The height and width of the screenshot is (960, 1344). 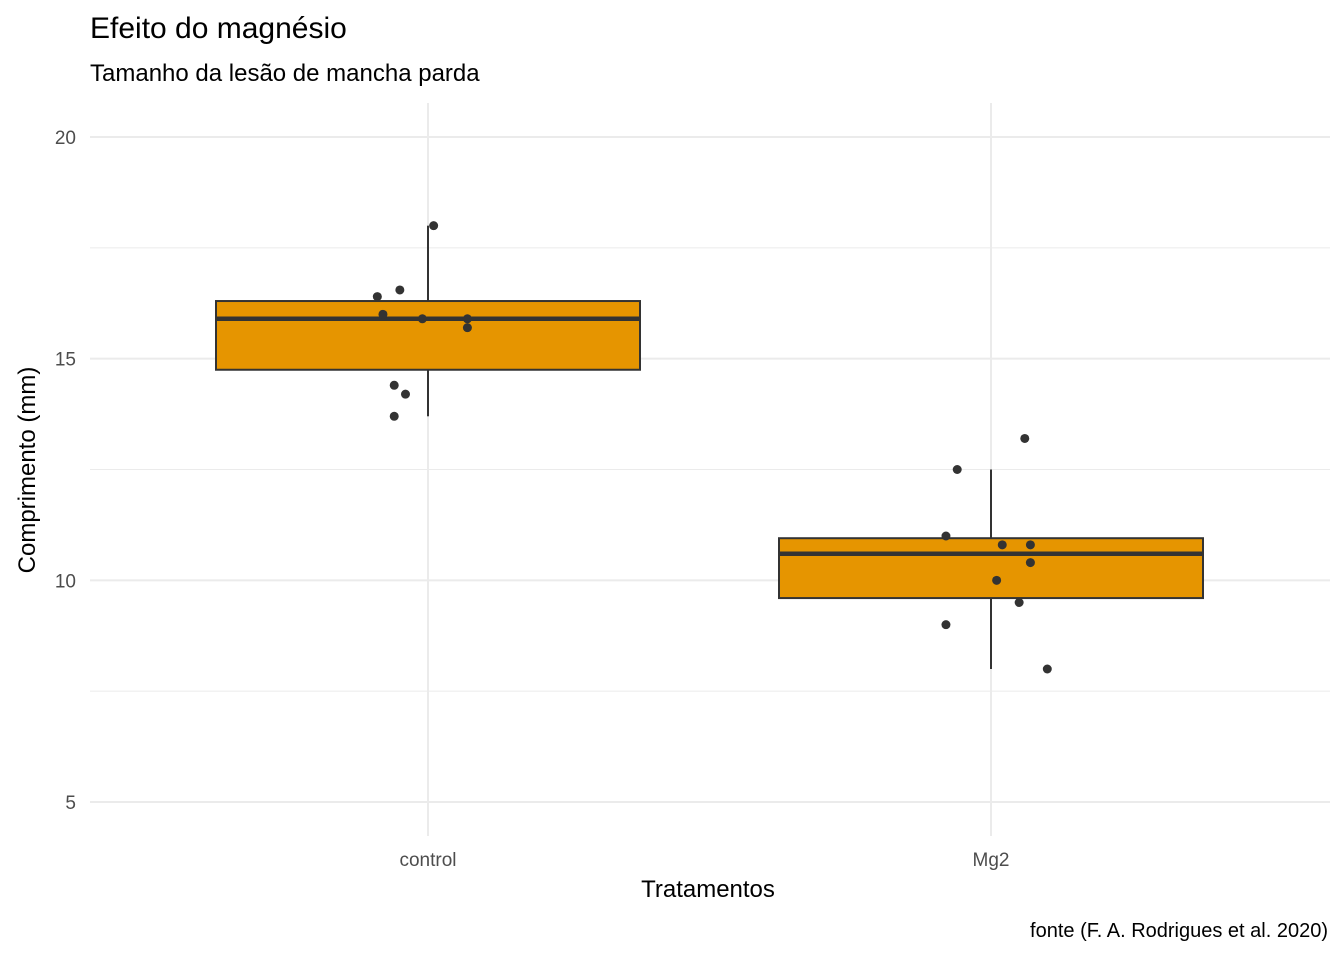 What do you see at coordinates (427, 860) in the screenshot?
I see `x-tick-label: control` at bounding box center [427, 860].